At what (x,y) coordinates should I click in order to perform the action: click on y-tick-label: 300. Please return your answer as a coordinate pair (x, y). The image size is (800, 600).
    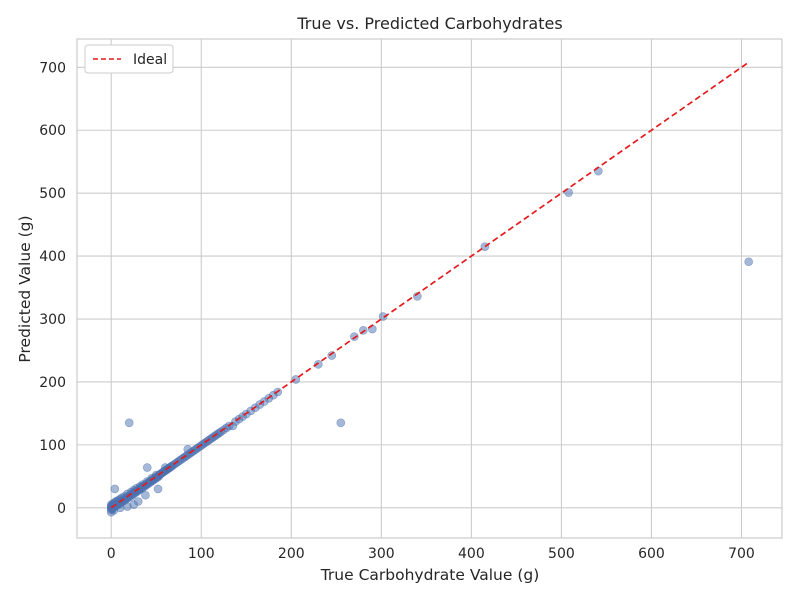
    Looking at the image, I should click on (52, 320).